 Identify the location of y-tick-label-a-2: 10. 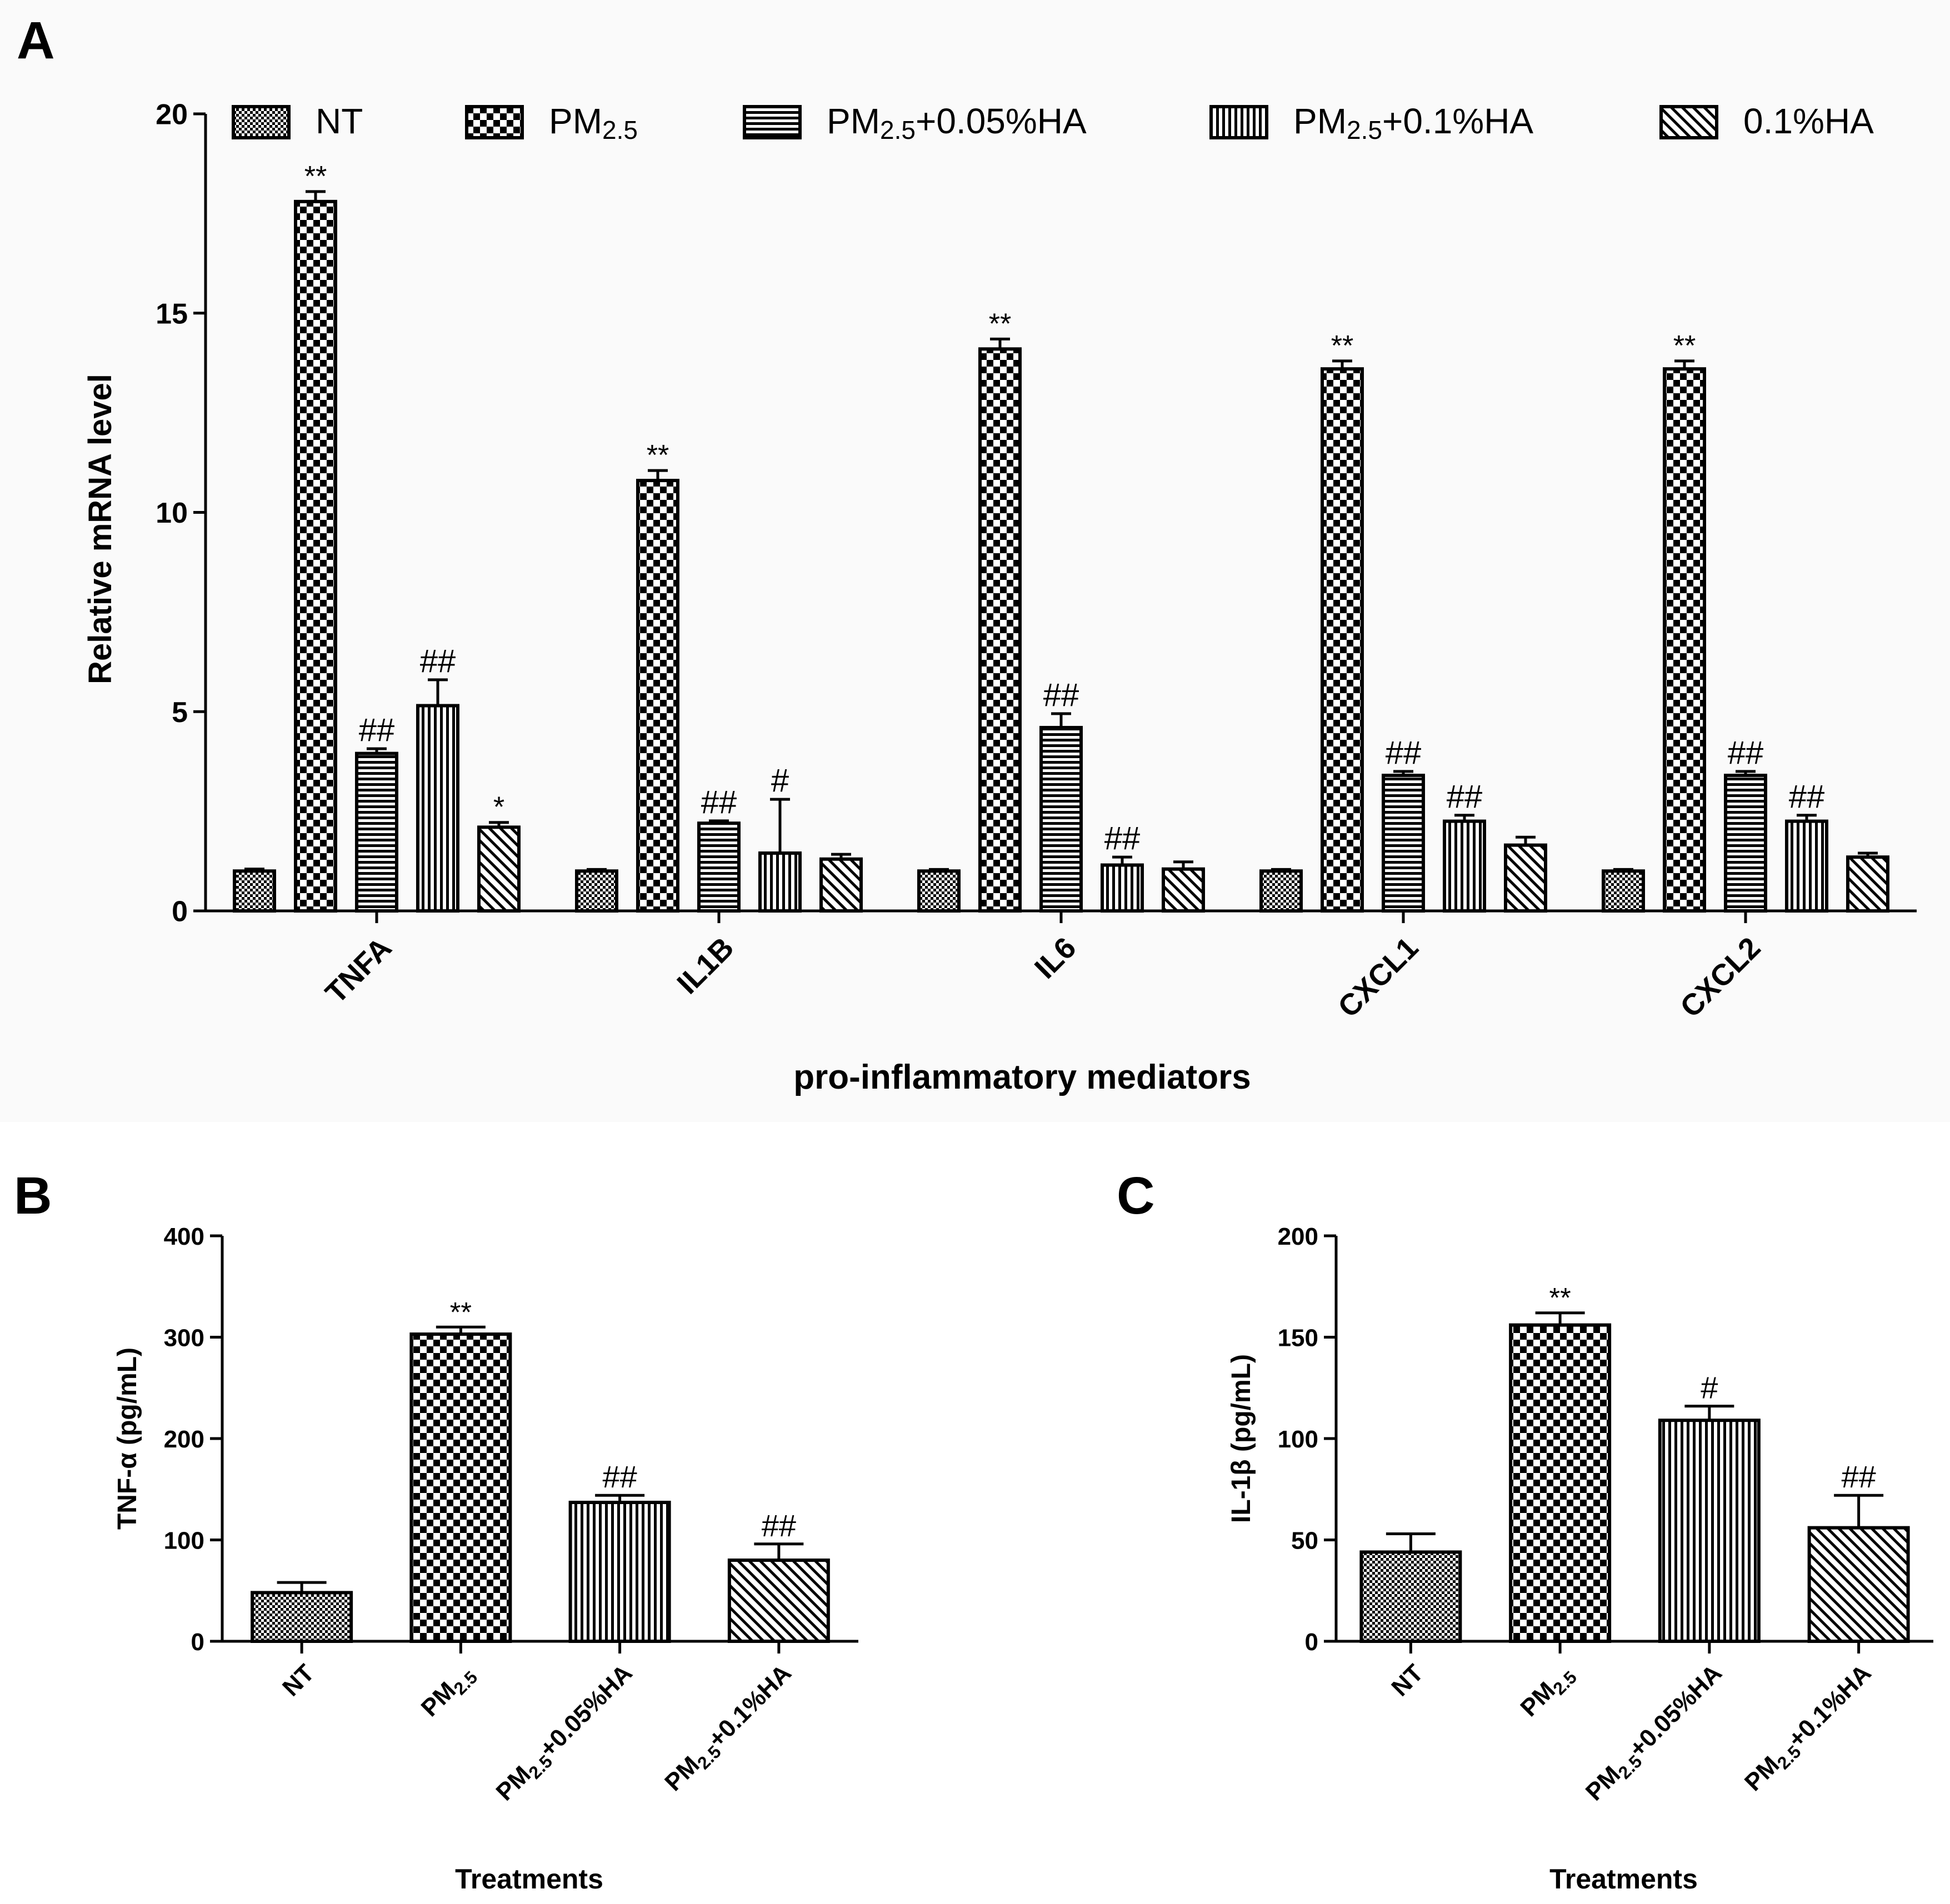
(172, 513).